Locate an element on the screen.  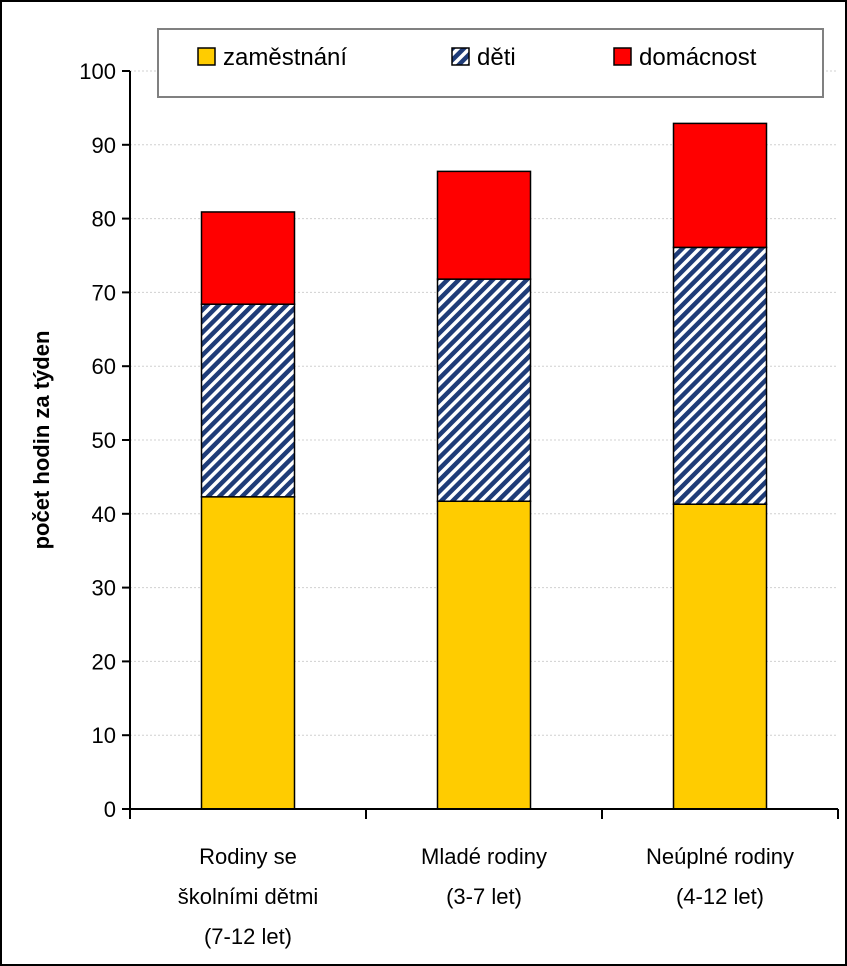
x-category-label: Rodiny se is located at coordinates (248, 856).